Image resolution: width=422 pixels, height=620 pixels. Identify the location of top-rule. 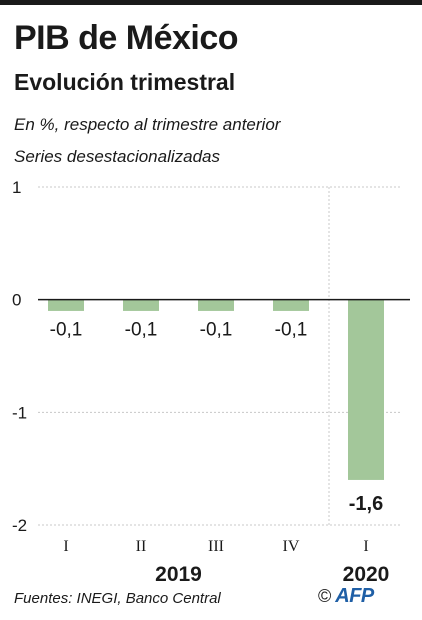
(211, 2).